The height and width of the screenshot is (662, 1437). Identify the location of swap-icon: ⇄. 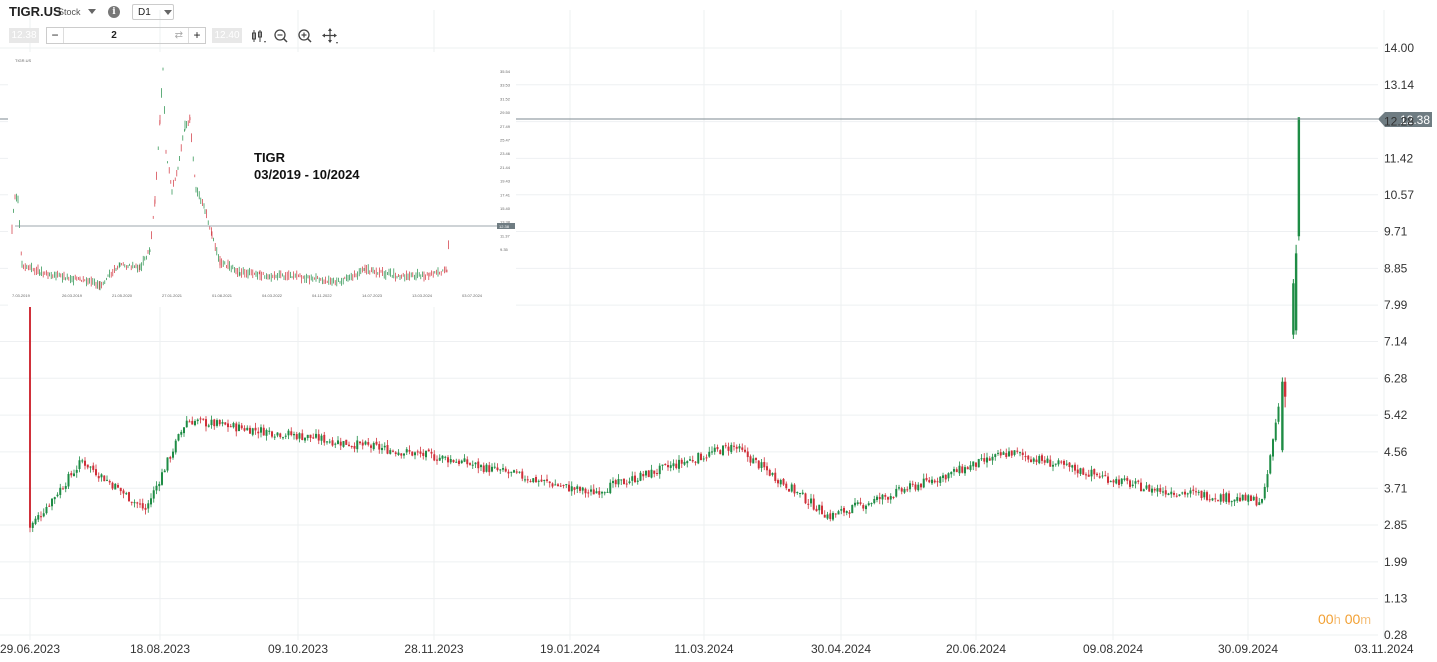
(178, 35).